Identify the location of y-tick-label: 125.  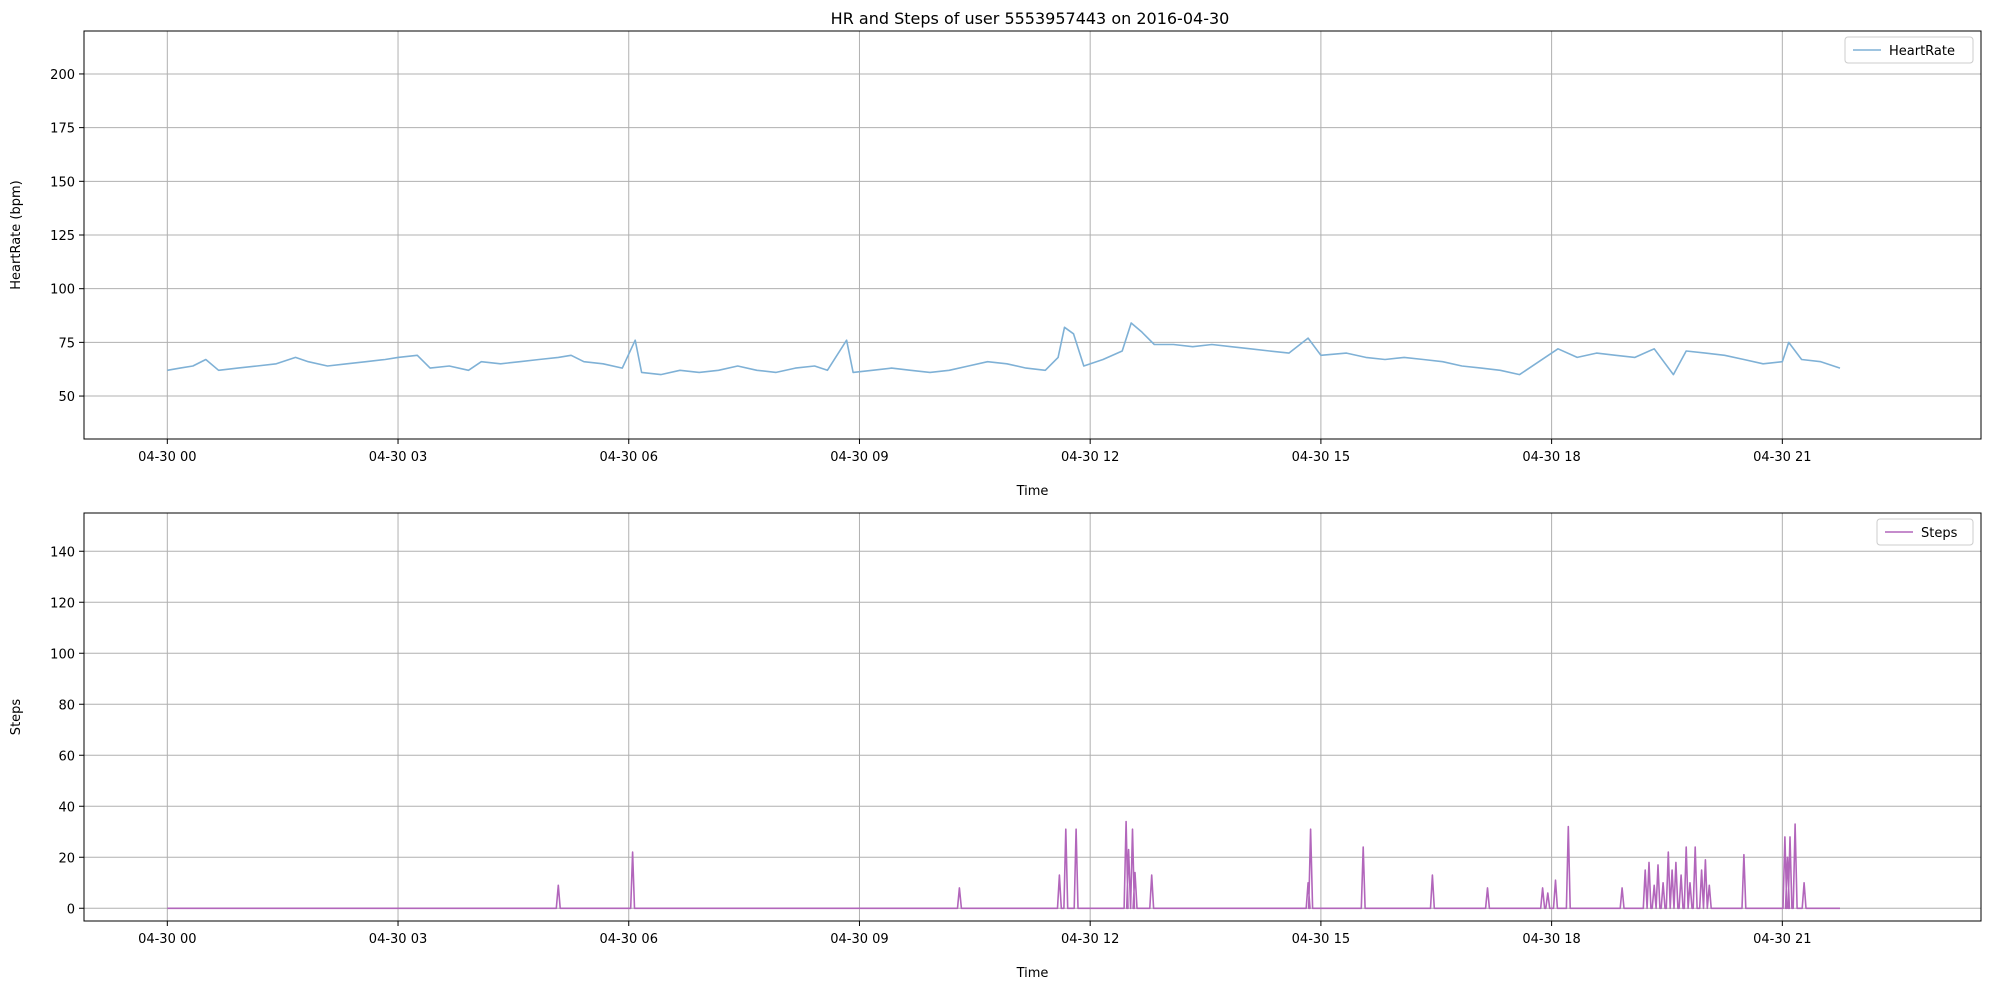
(62, 236).